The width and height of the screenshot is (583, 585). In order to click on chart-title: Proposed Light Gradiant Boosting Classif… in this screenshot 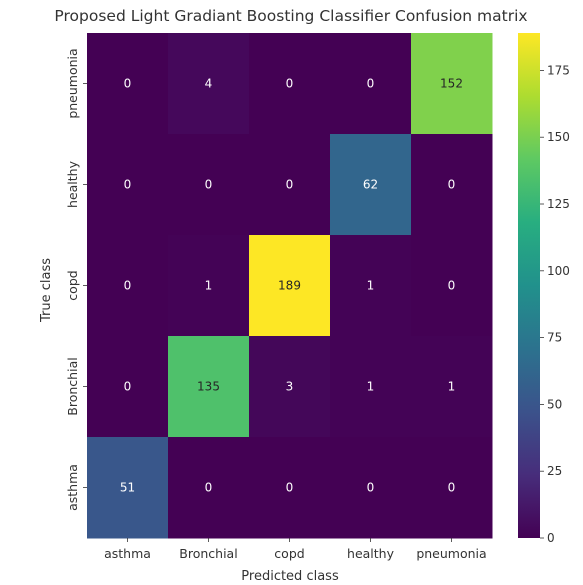, I will do `click(290, 16)`.